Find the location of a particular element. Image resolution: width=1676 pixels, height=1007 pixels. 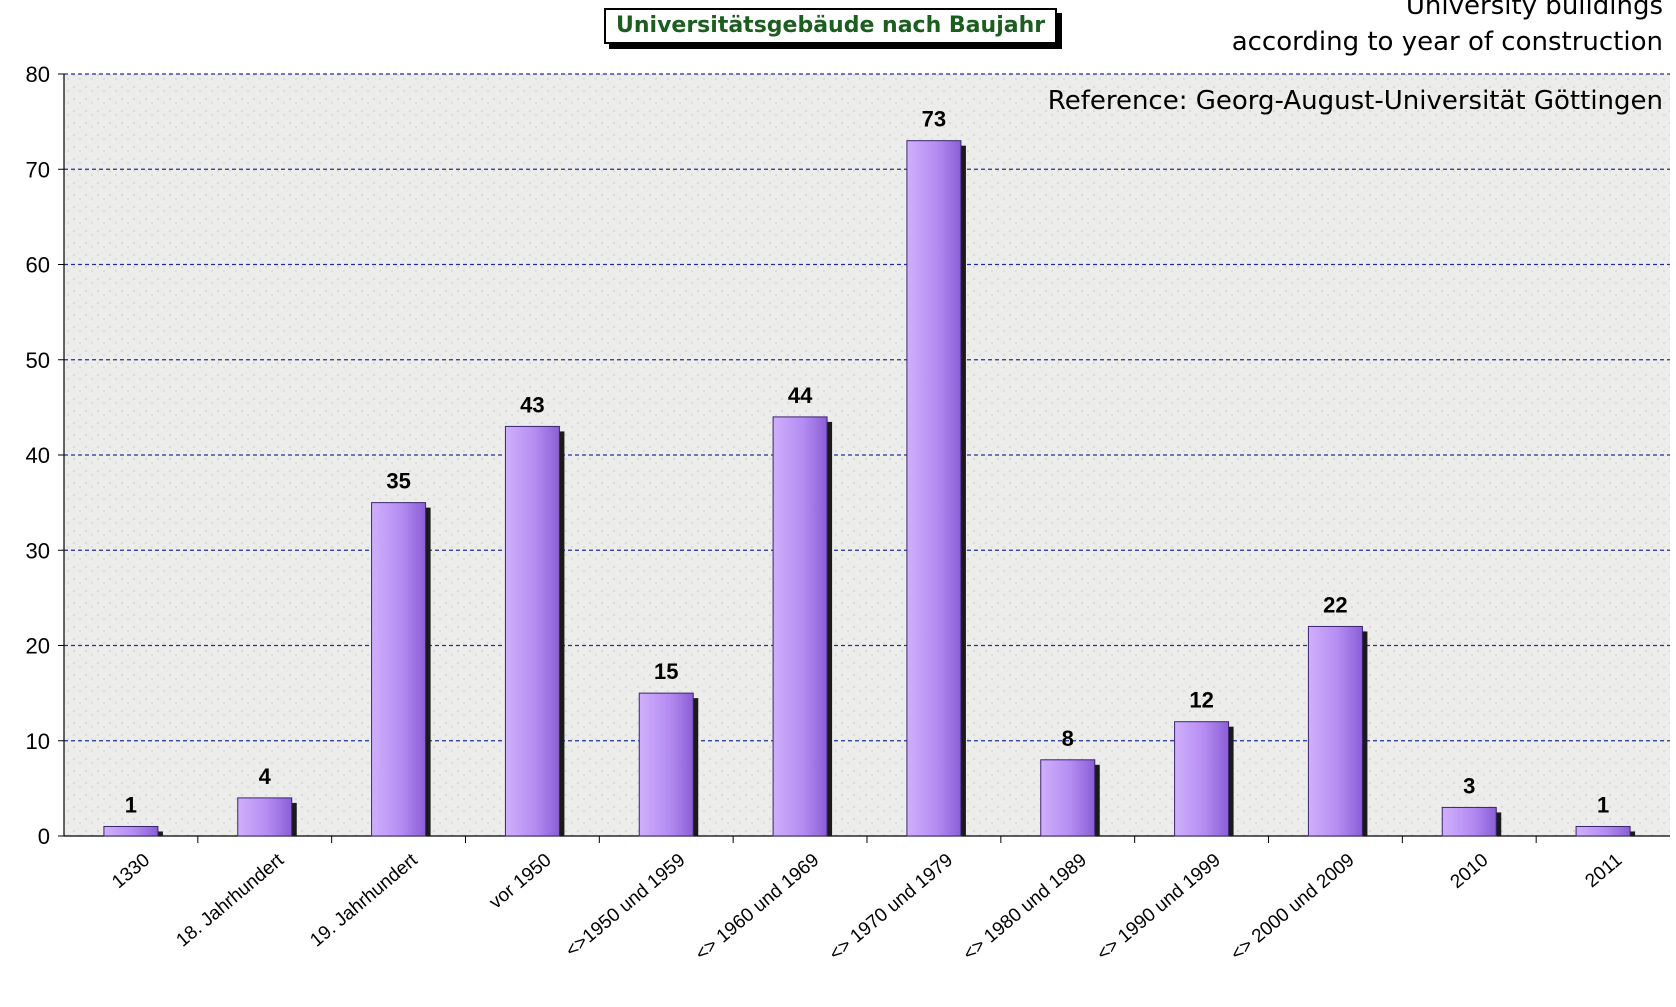

x-tick-label: 1330 is located at coordinates (131, 871).